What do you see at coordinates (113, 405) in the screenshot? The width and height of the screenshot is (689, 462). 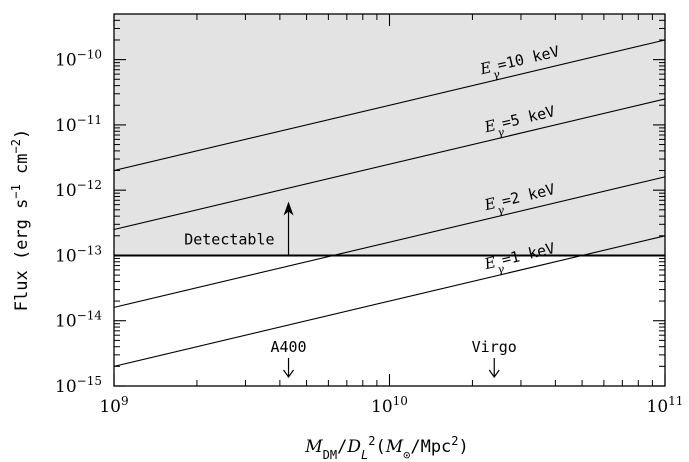 I see `x-tick-label-0: 109` at bounding box center [113, 405].